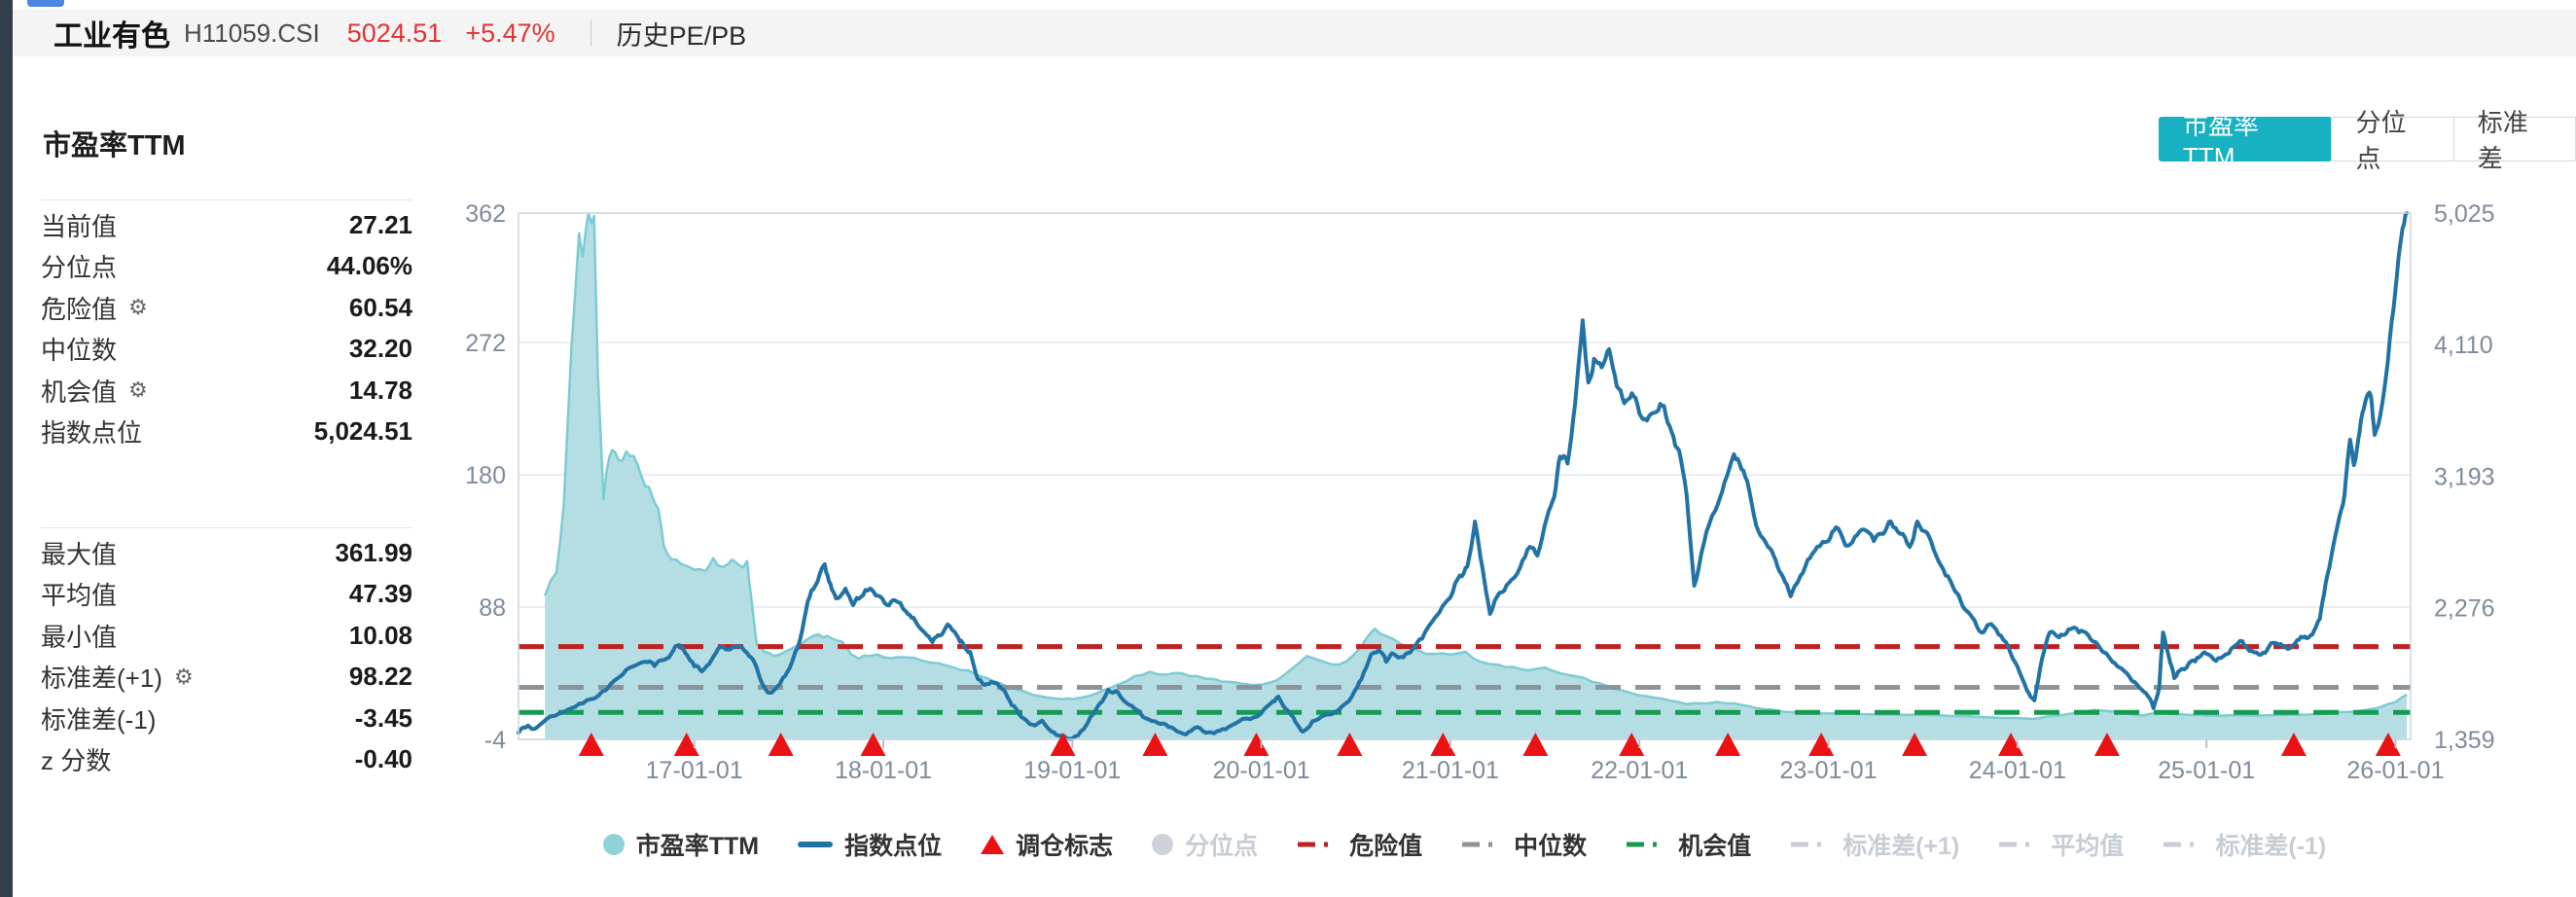 The height and width of the screenshot is (897, 2576). What do you see at coordinates (1524, 844) in the screenshot?
I see `legend-item-median: 中位数` at bounding box center [1524, 844].